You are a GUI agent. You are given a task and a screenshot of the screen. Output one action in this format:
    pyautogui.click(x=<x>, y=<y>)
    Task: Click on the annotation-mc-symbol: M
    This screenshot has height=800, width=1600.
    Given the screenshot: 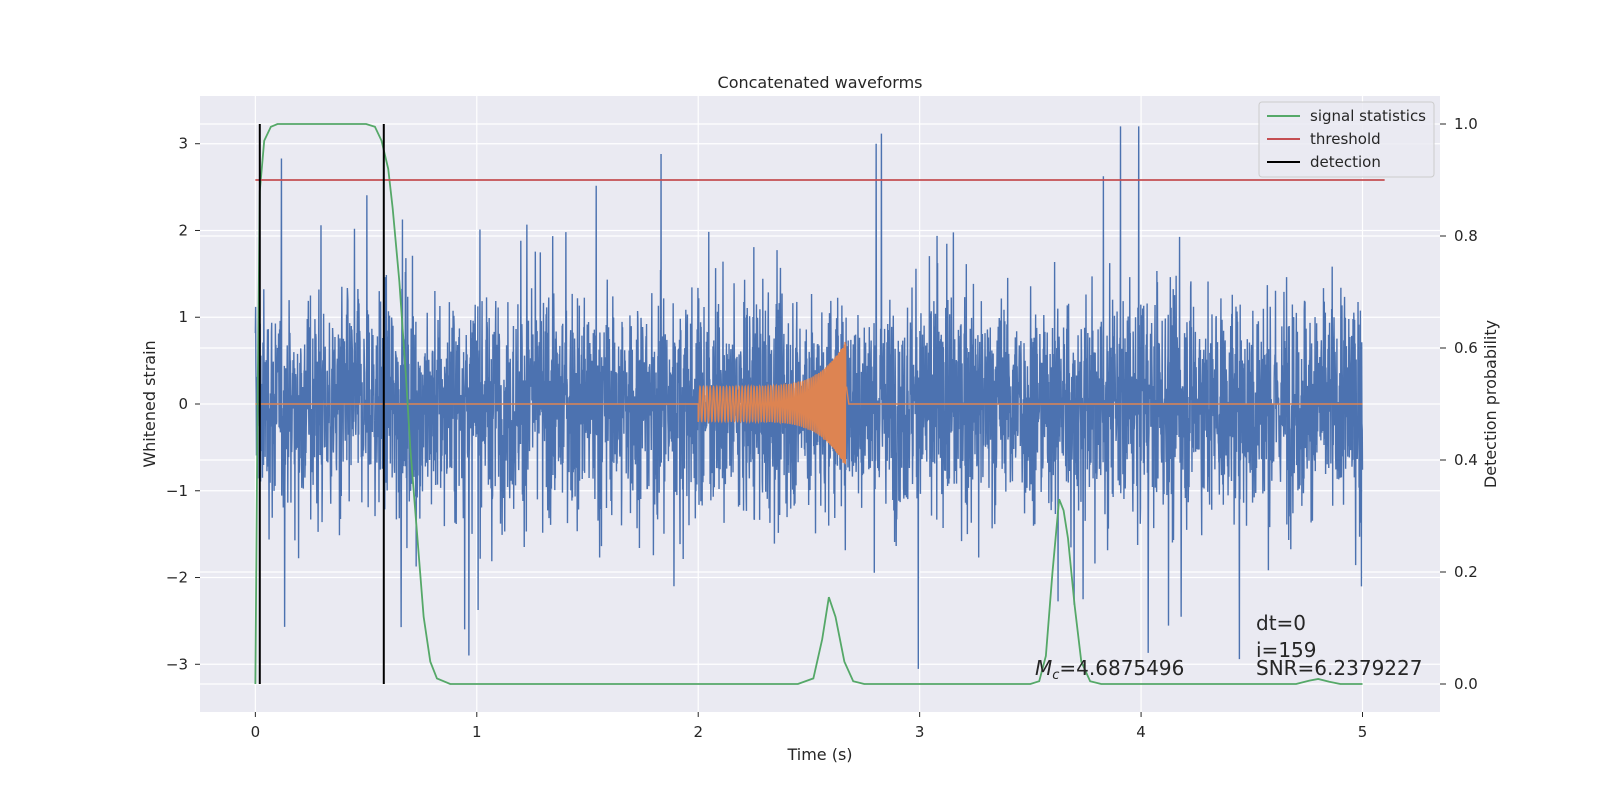 What is the action you would take?
    pyautogui.click(x=1043, y=668)
    